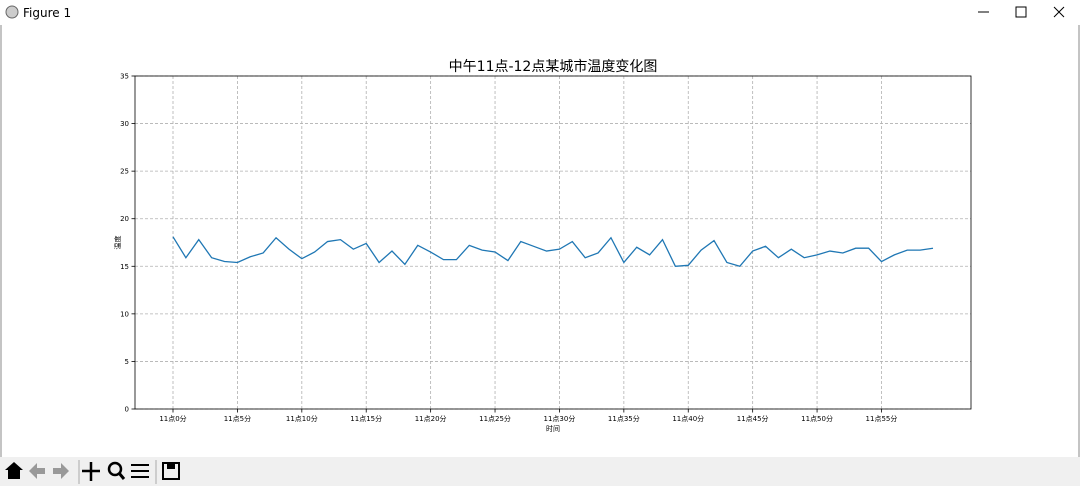  Describe the element at coordinates (237, 418) in the screenshot. I see `x-tick-label: 11点5分` at that location.